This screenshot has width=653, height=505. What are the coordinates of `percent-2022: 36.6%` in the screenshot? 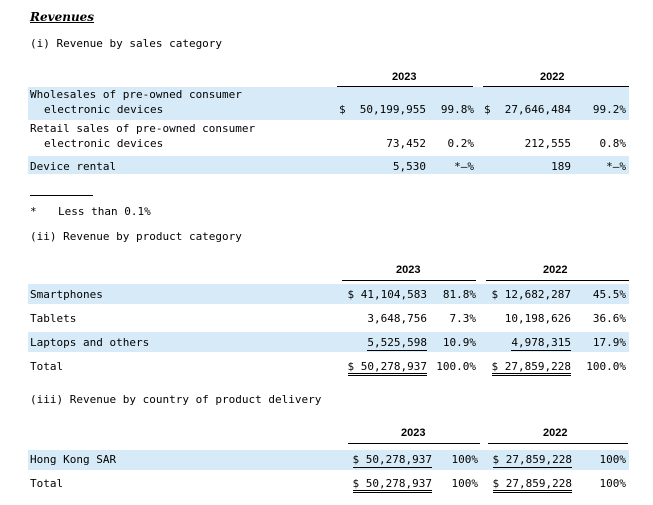 It's located at (609, 318).